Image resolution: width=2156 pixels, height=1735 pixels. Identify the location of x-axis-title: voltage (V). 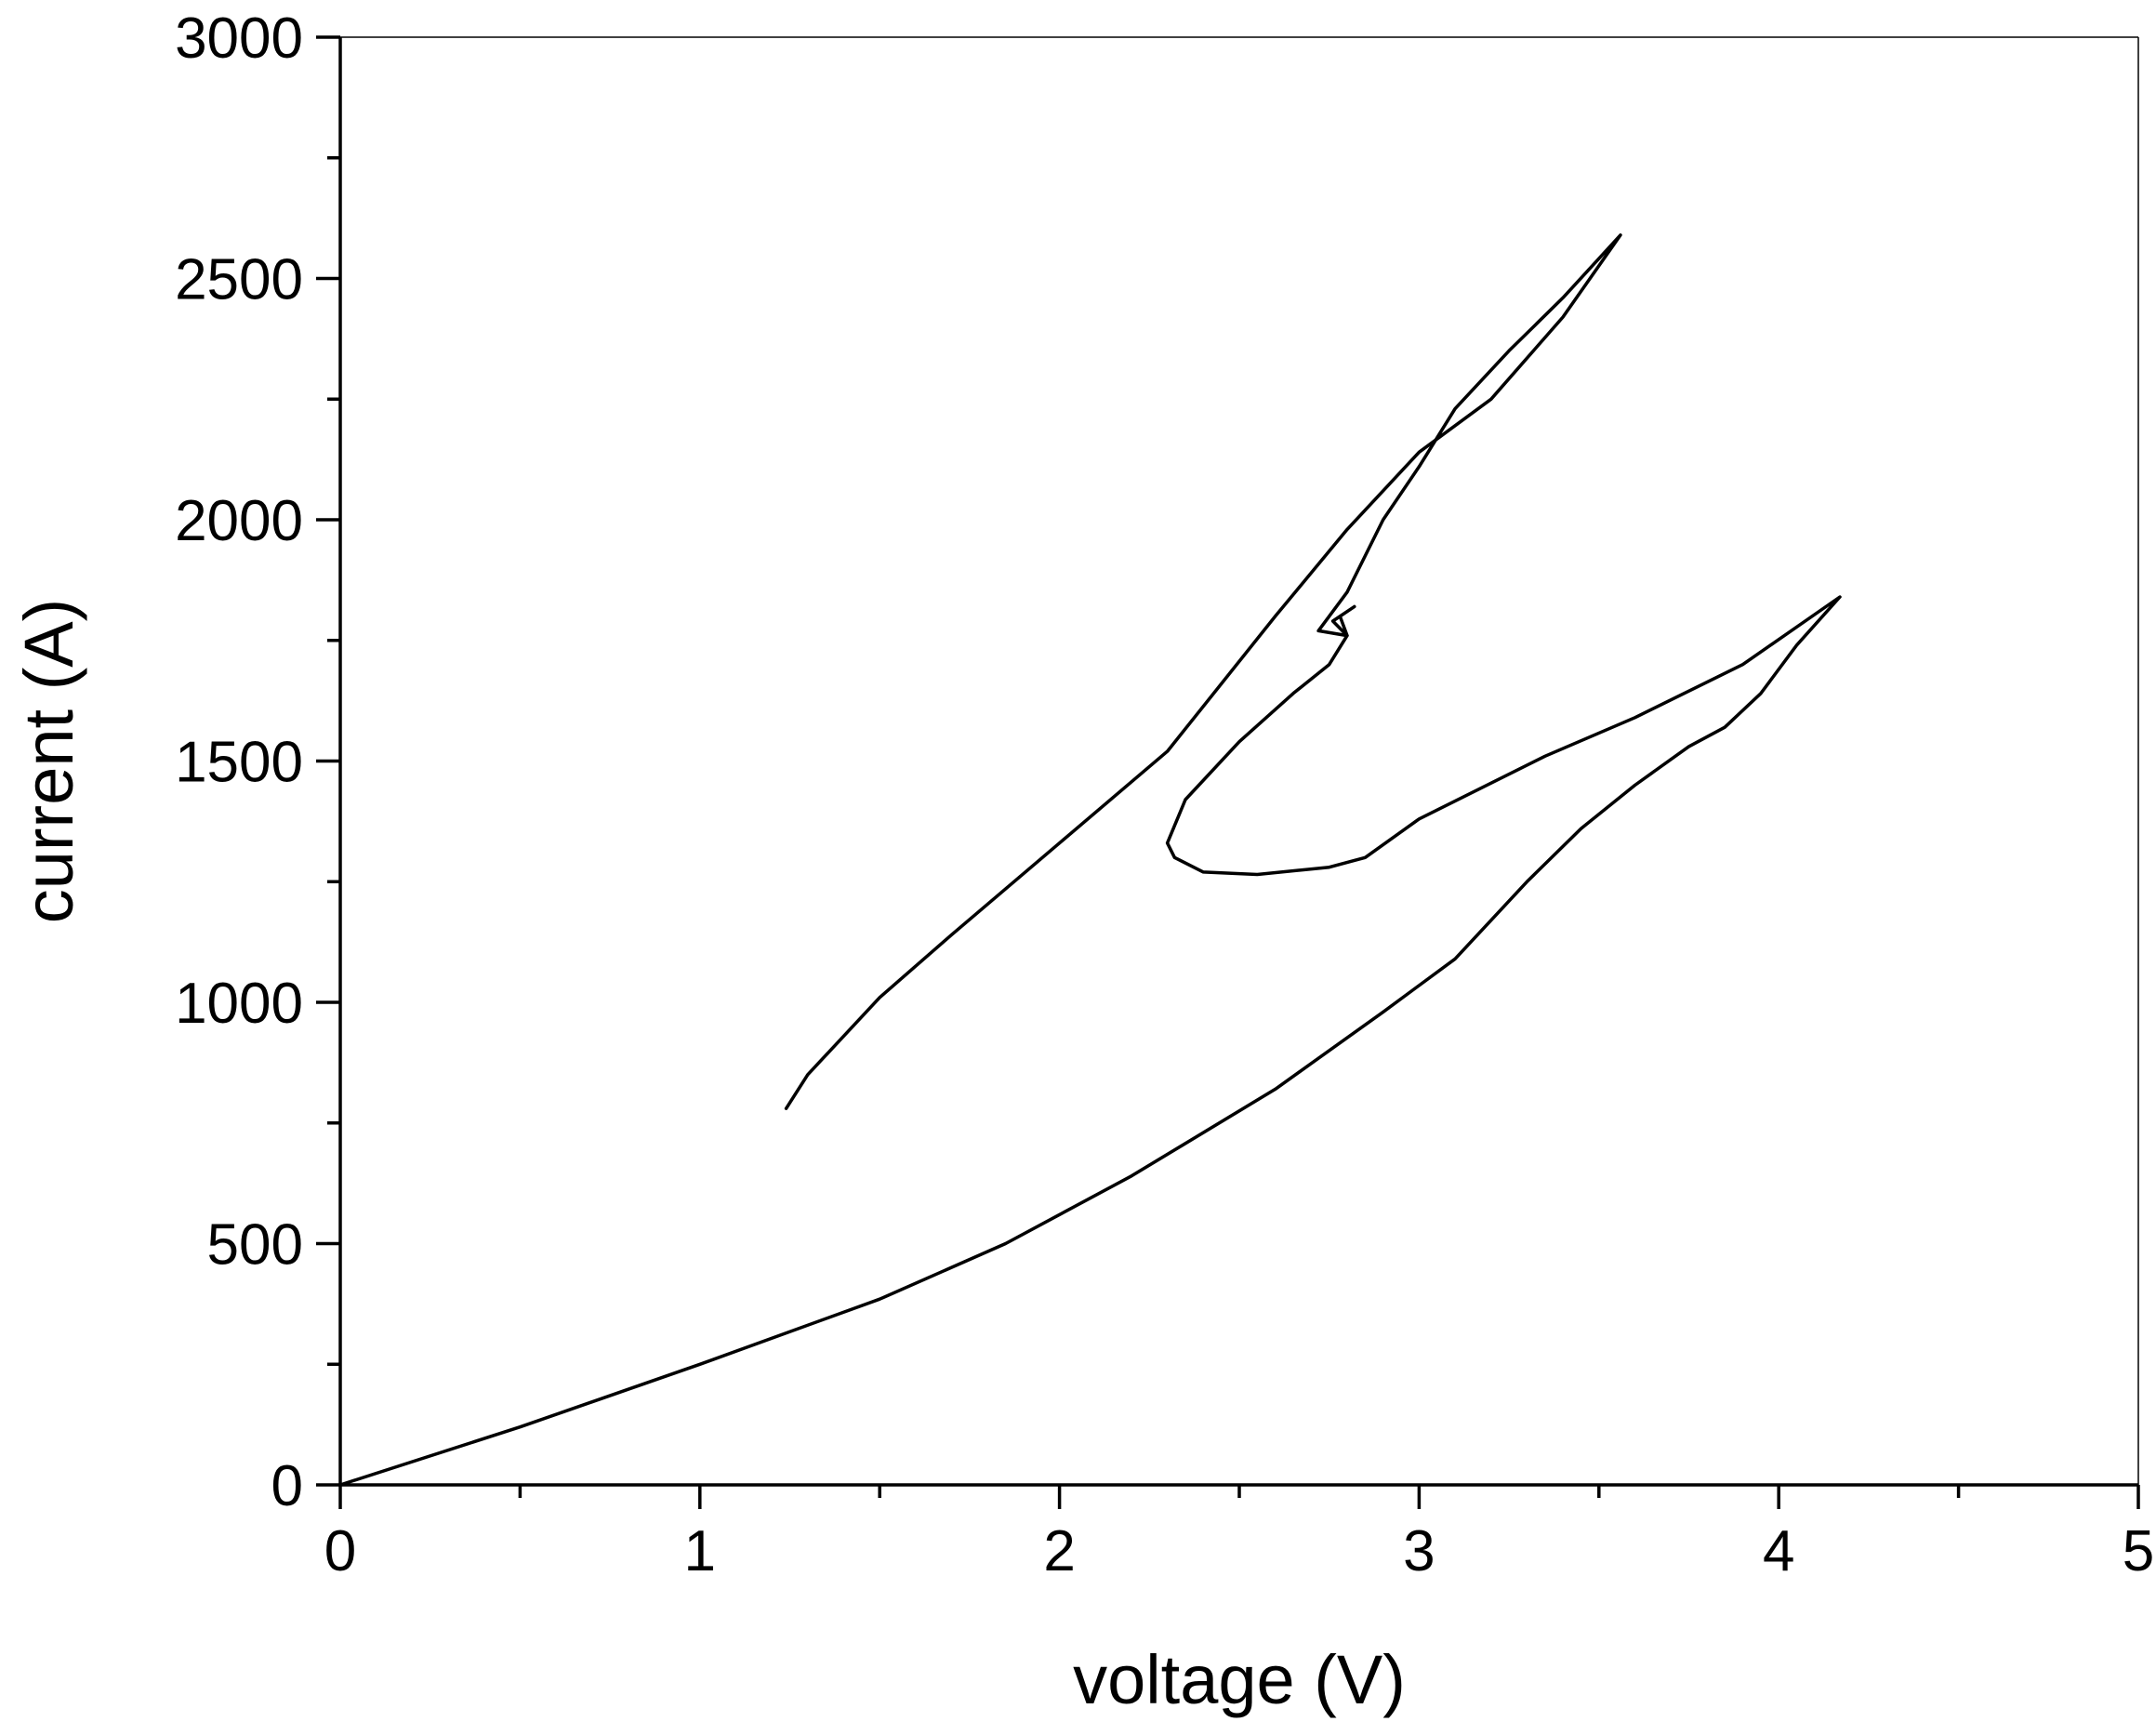
(1240, 1679).